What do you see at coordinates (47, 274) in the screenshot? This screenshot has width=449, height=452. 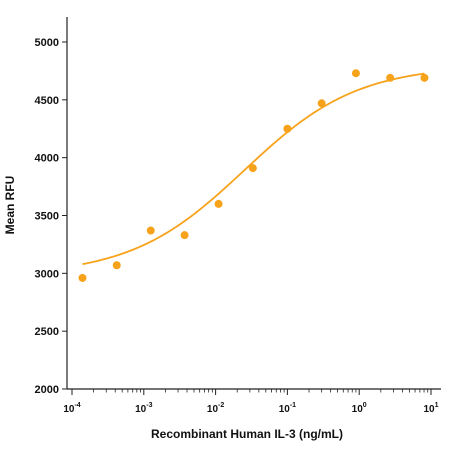 I see `y-tick-label: 3000` at bounding box center [47, 274].